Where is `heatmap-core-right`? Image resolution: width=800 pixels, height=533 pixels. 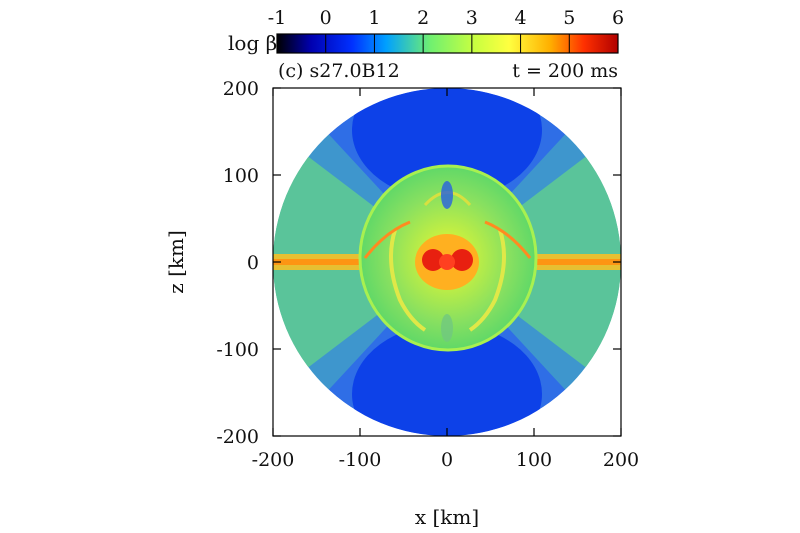 heatmap-core-right is located at coordinates (462, 260).